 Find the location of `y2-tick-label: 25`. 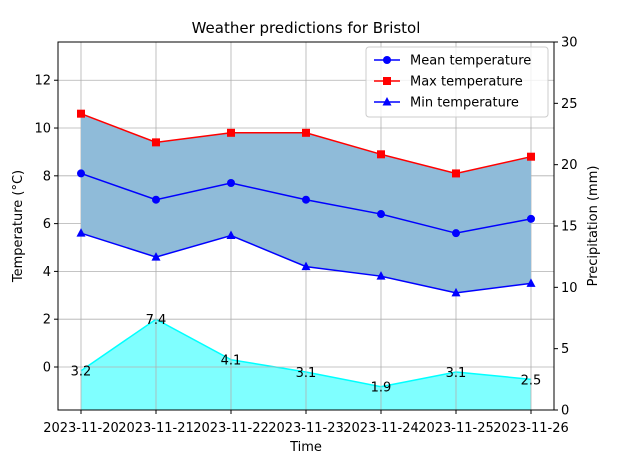

y2-tick-label: 25 is located at coordinates (569, 104).